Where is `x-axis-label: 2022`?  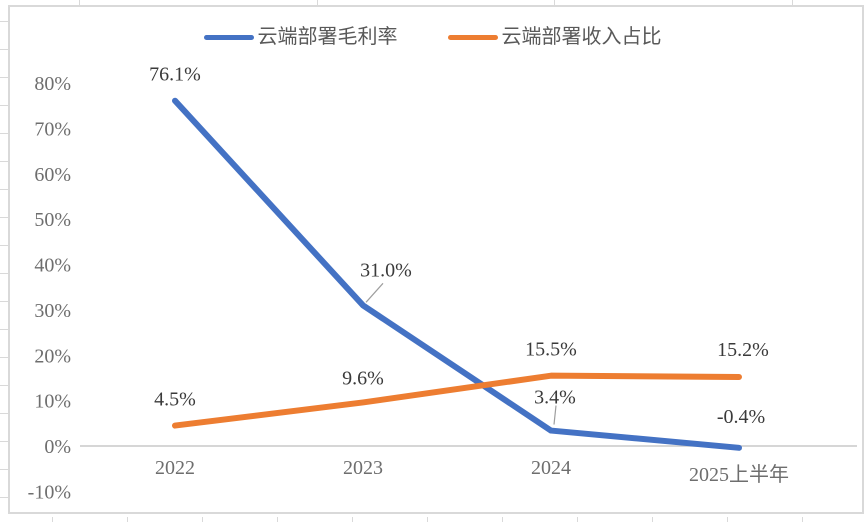
x-axis-label: 2022 is located at coordinates (175, 468).